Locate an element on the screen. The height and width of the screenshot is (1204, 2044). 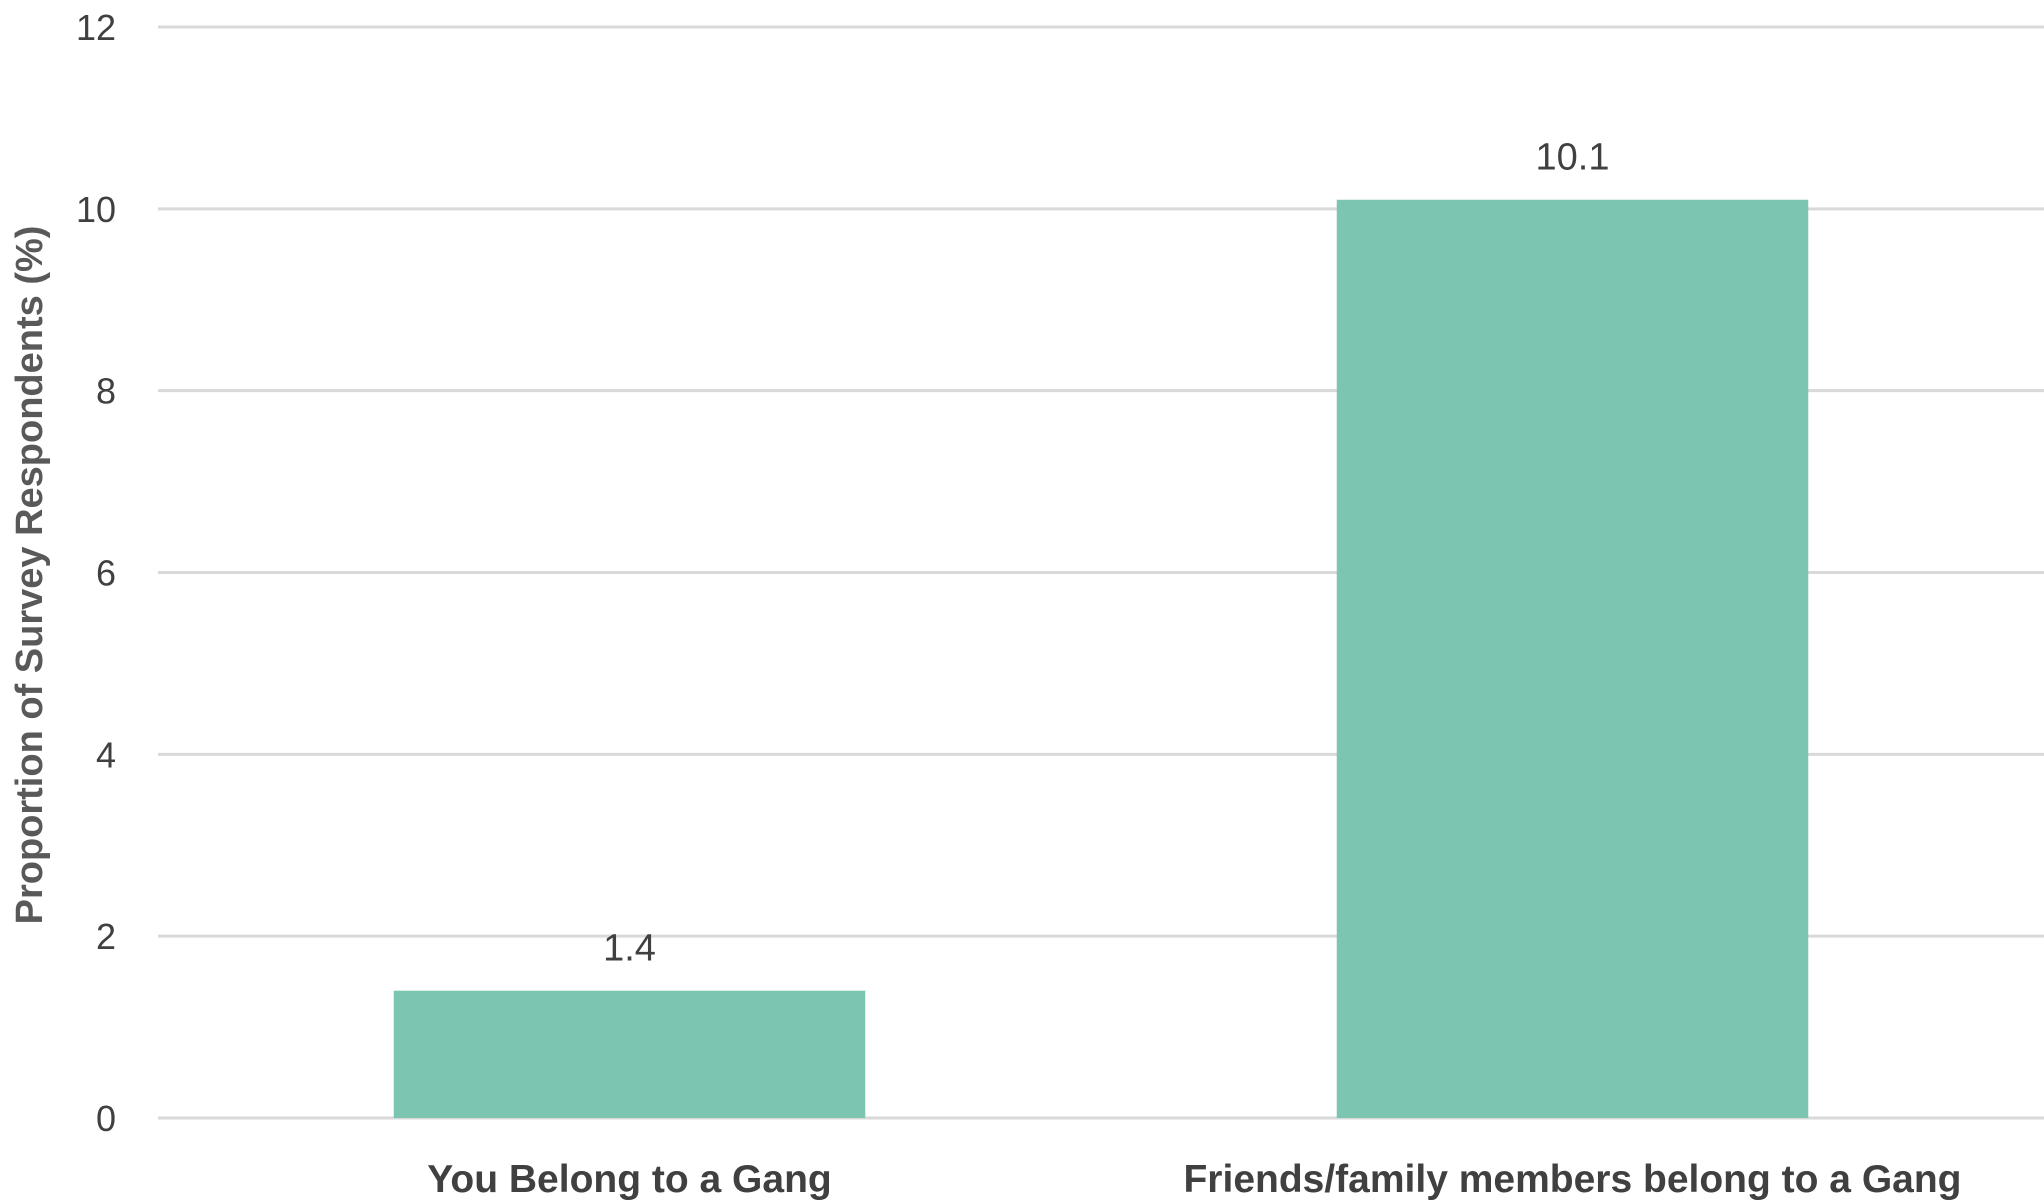
y-axis-ticks: 0 2 4 6 8 10 12 is located at coordinates (96, 573).